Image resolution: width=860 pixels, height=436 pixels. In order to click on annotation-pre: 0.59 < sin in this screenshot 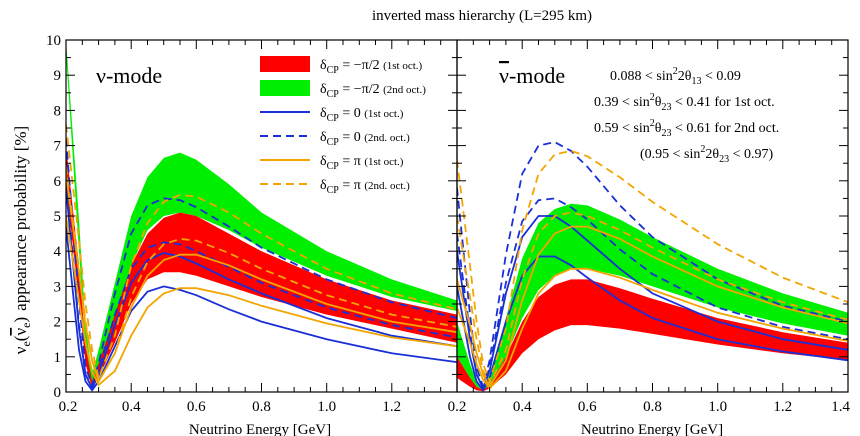, I will do `click(622, 128)`.